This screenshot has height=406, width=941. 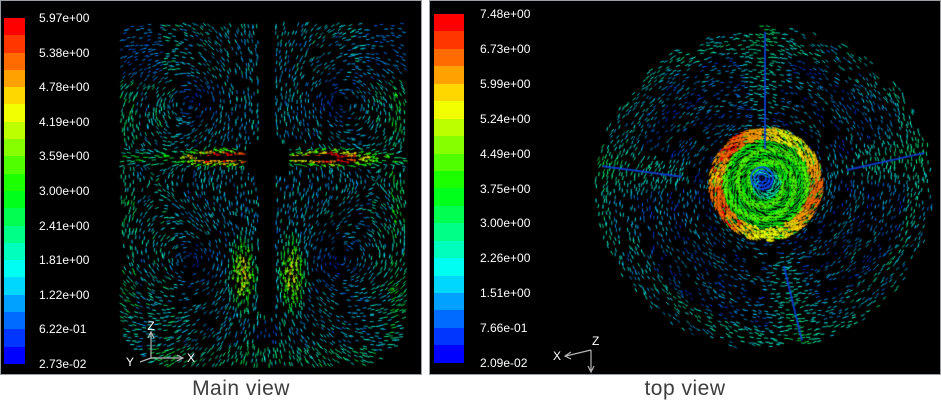 I want to click on legend-tick-label: 3.59e+00, so click(x=64, y=156).